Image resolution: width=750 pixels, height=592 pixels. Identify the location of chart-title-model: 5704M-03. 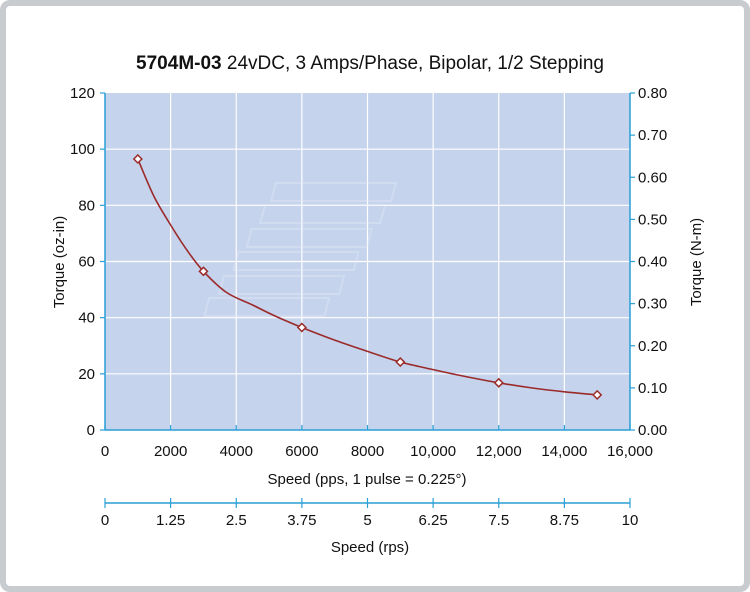
(179, 63).